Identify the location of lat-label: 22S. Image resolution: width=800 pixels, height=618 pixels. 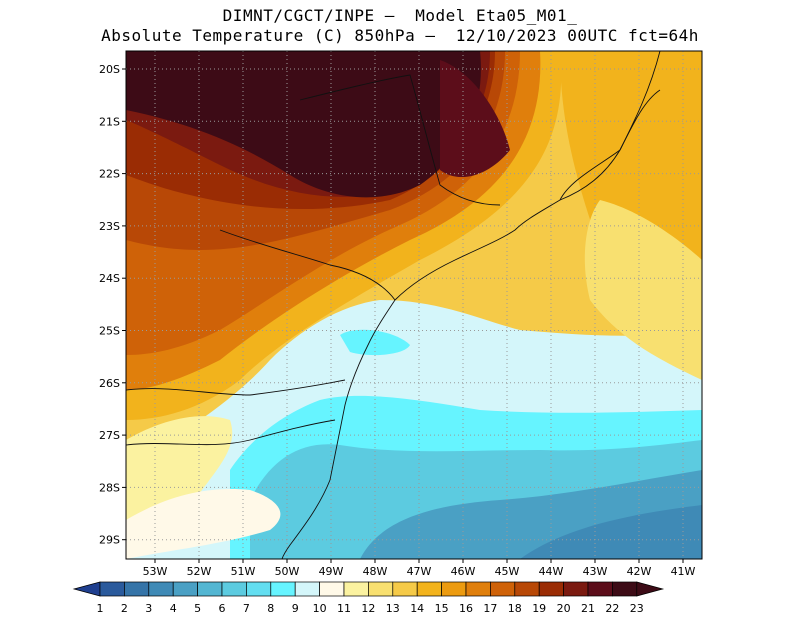
(109, 174).